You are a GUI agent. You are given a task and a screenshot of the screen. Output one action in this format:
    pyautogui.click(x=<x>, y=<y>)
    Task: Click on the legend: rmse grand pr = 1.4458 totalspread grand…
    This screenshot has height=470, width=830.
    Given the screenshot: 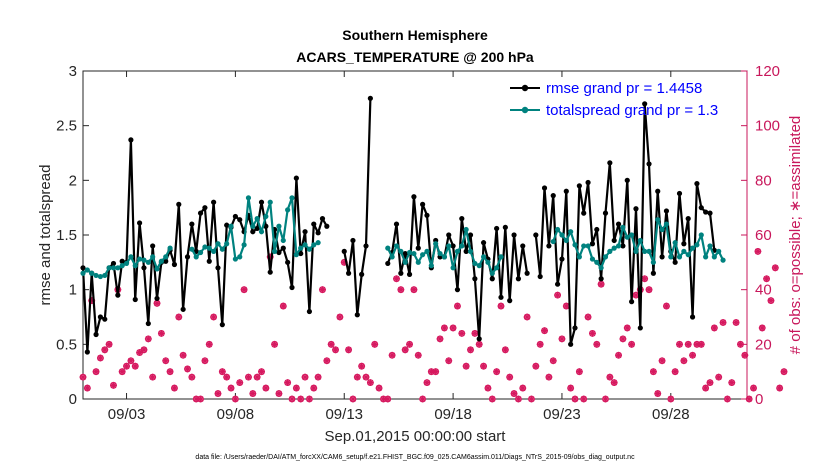 What is the action you would take?
    pyautogui.click(x=614, y=99)
    